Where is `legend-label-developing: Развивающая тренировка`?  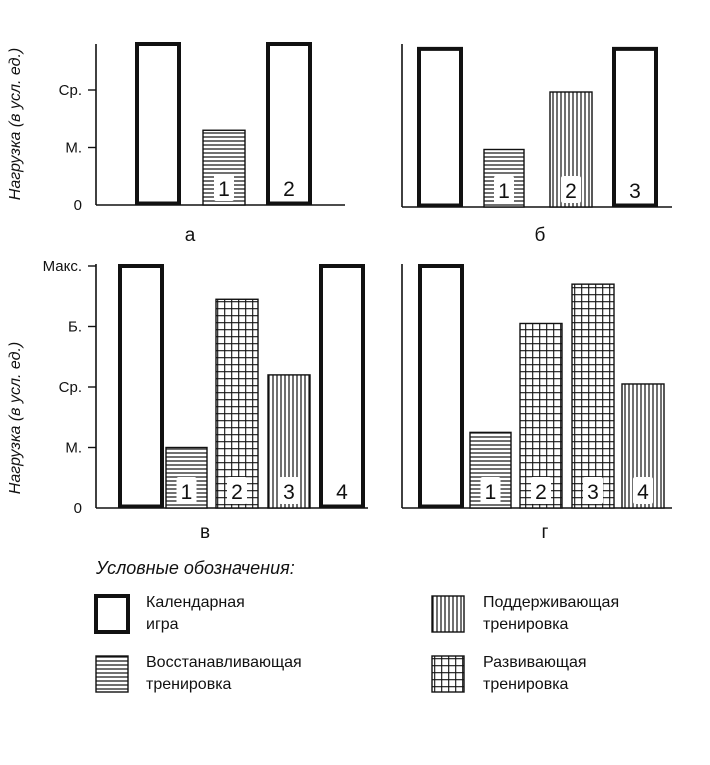 legend-label-developing: Развивающая тренировка is located at coordinates (535, 673).